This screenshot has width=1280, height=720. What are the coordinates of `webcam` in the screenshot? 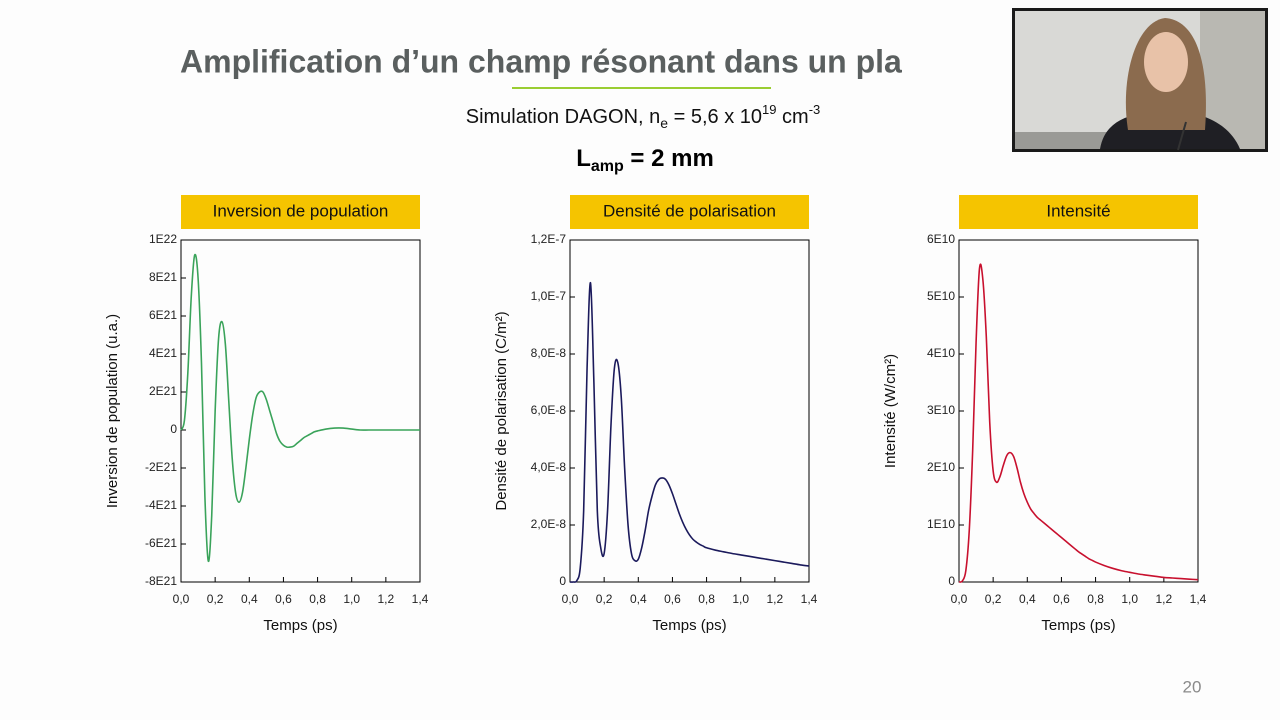 It's located at (1140, 80).